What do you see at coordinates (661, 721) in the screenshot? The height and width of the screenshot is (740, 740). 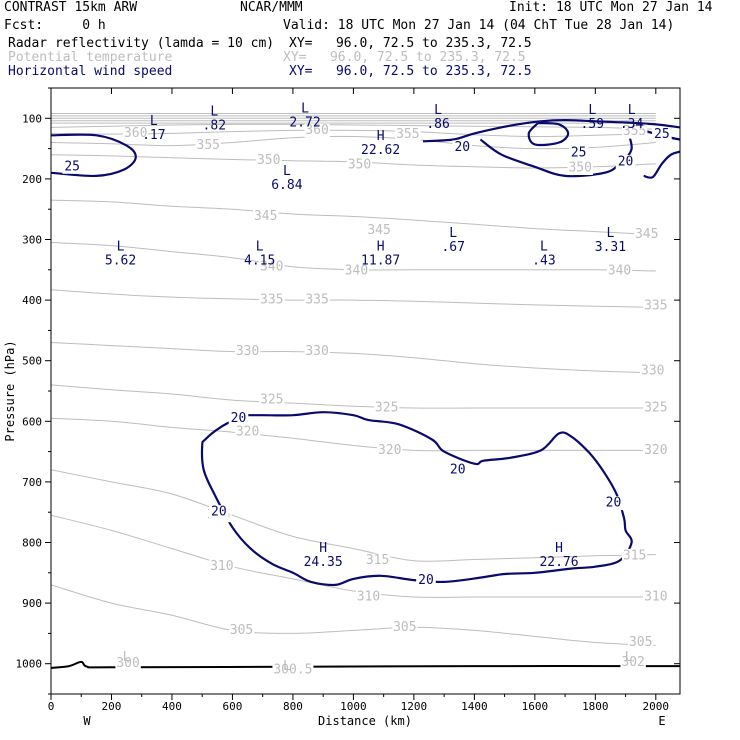 I see `east-endpoint: E` at bounding box center [661, 721].